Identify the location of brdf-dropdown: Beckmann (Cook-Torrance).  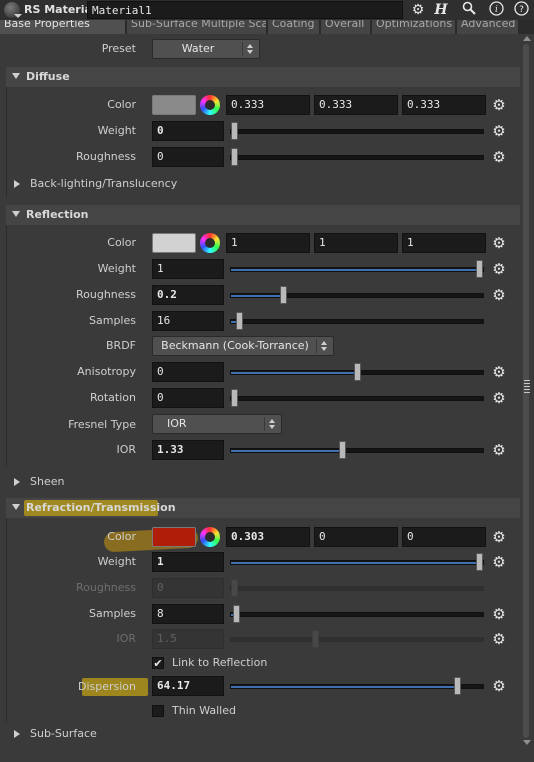
(243, 346).